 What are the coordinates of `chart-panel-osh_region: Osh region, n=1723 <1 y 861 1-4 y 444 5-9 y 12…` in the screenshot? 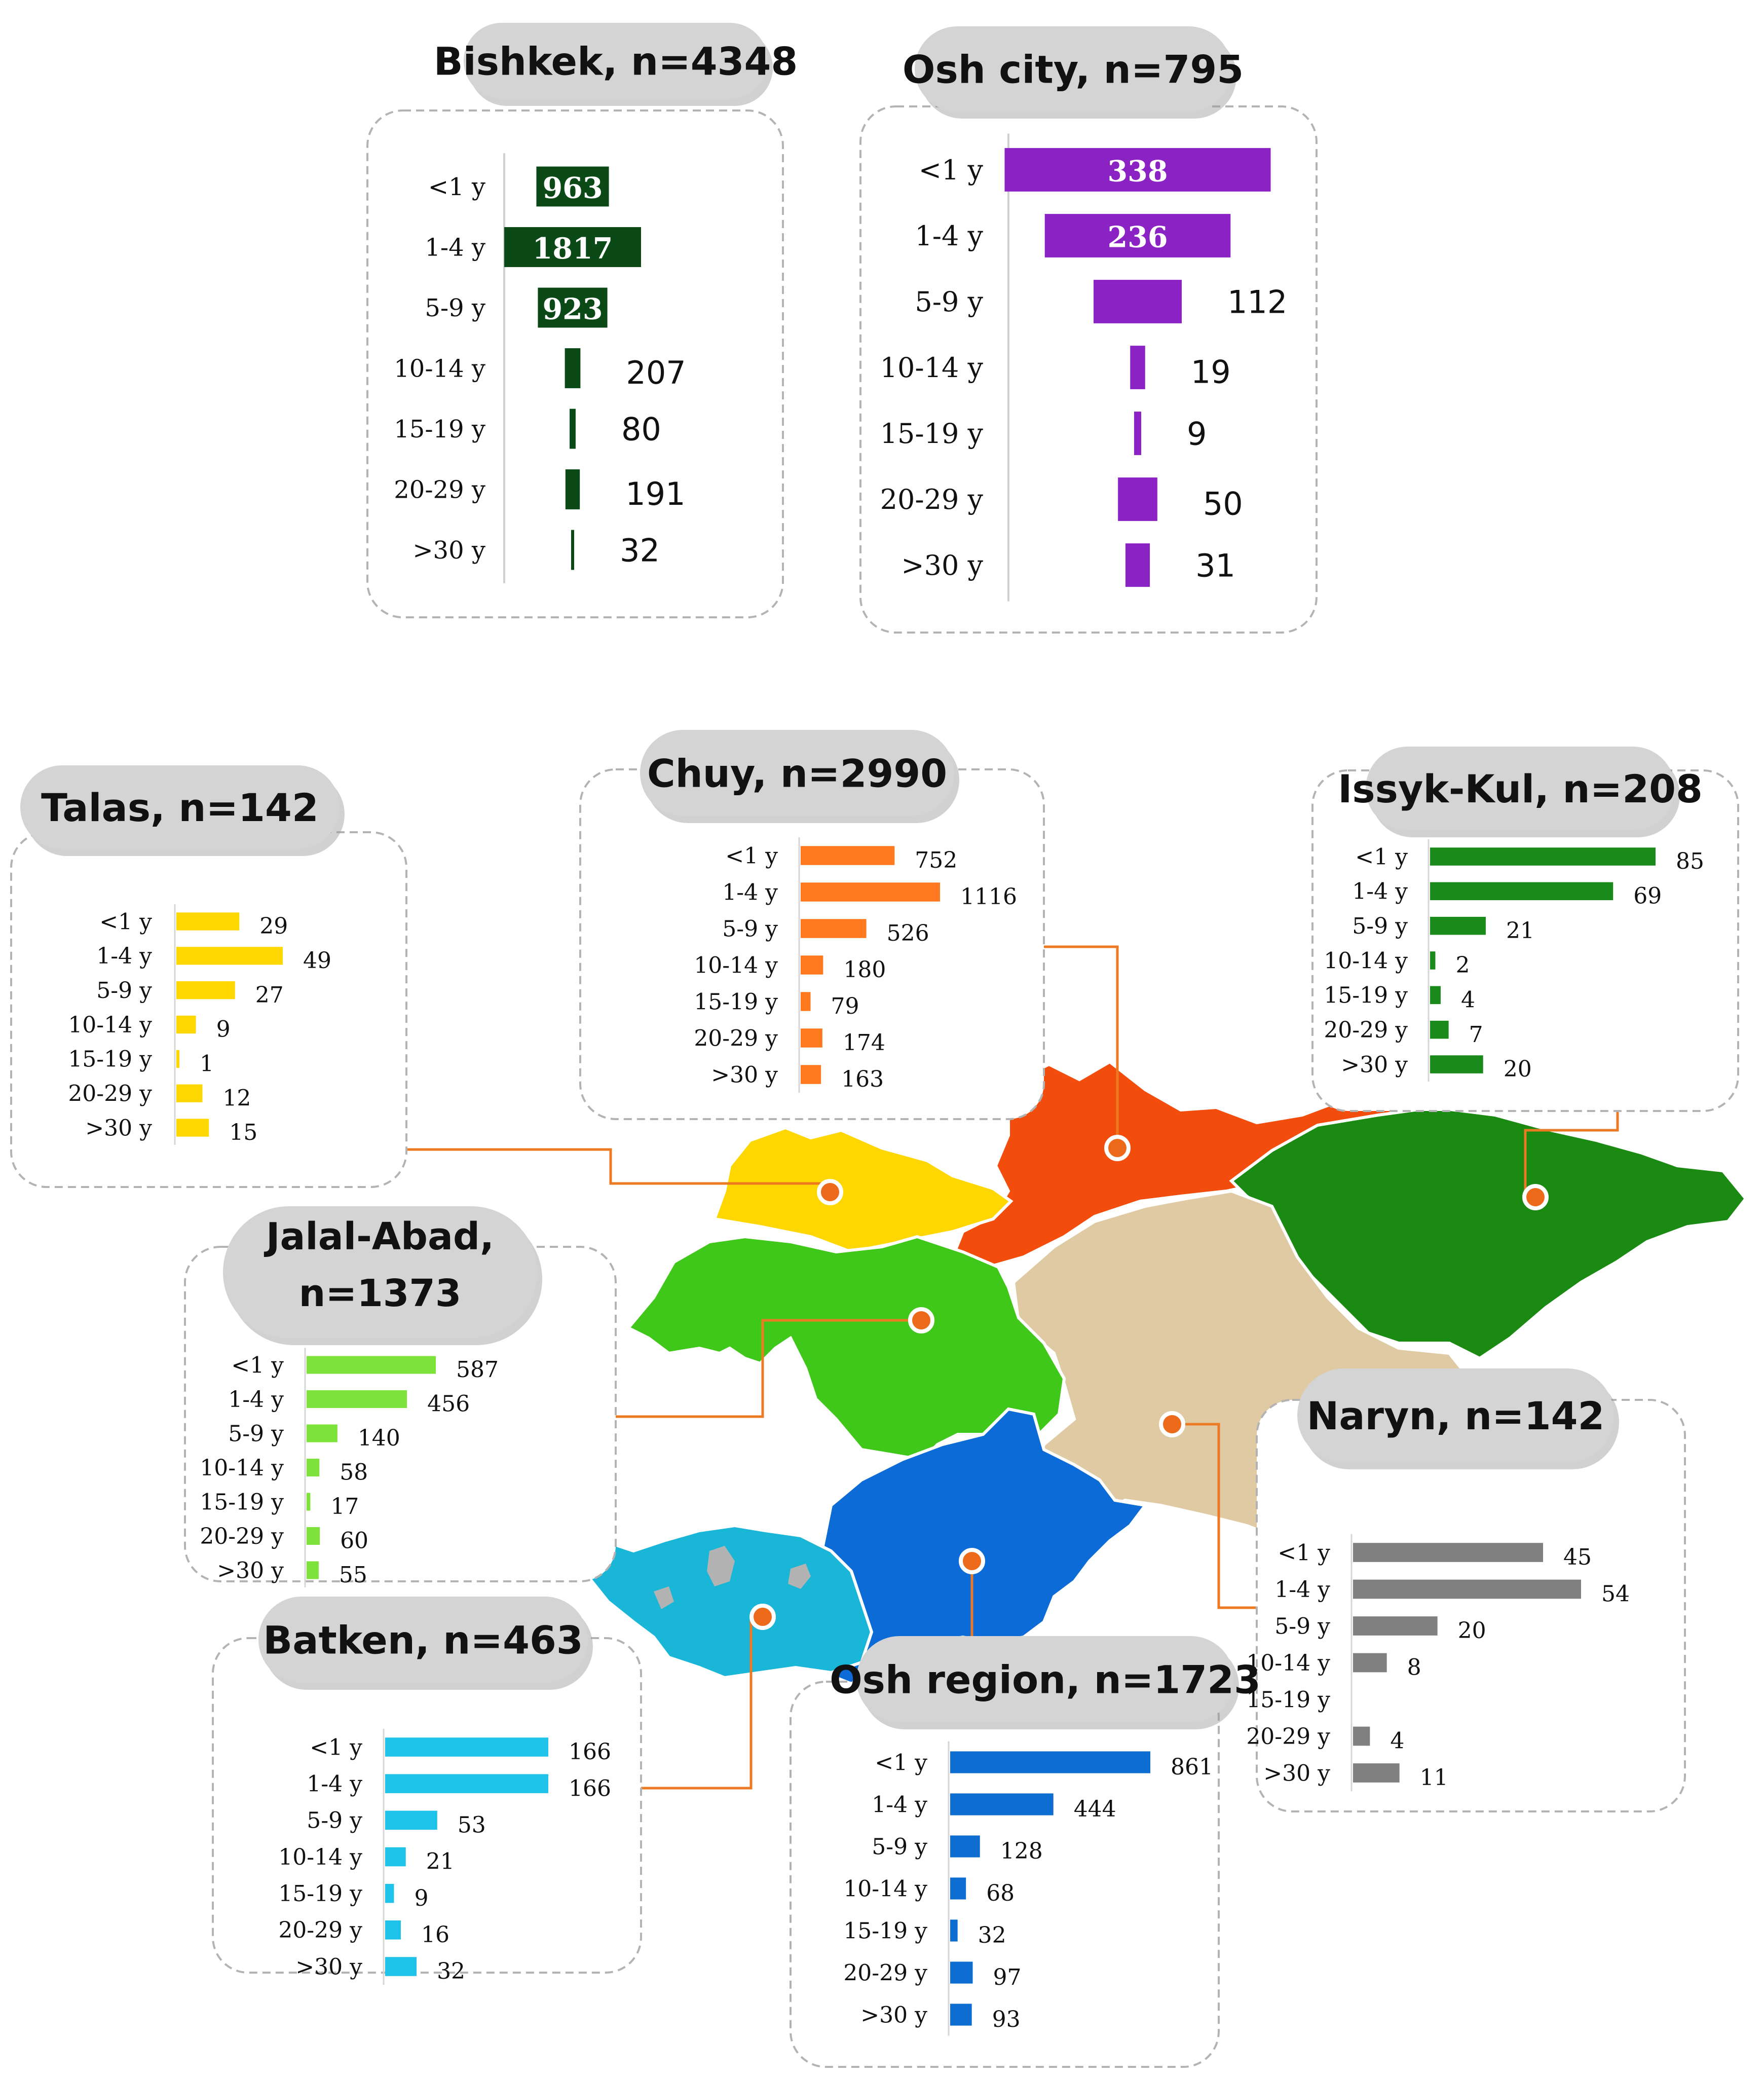 It's located at (1025, 1852).